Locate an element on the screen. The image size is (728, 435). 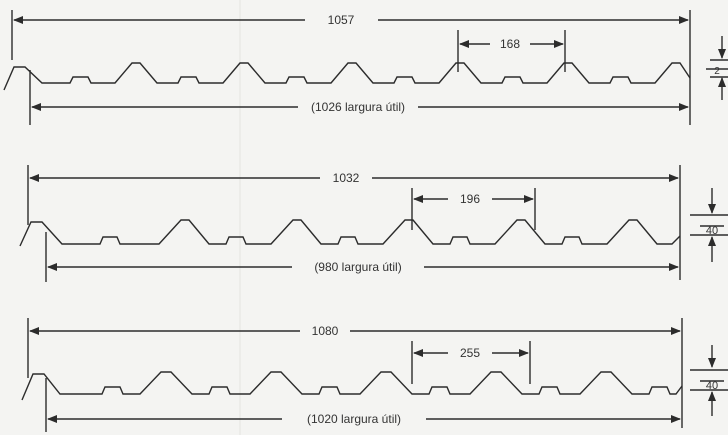
profile-3-useful-width-label: (1020 largura útil) is located at coordinates (354, 419).